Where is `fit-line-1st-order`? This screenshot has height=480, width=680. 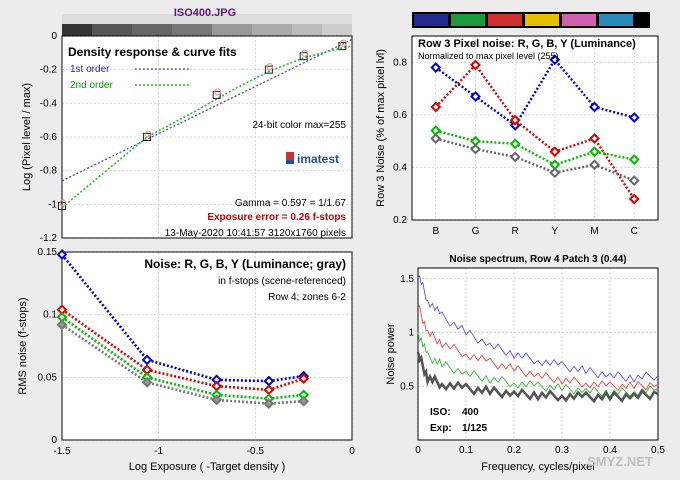 fit-line-1st-order is located at coordinates (207, 110).